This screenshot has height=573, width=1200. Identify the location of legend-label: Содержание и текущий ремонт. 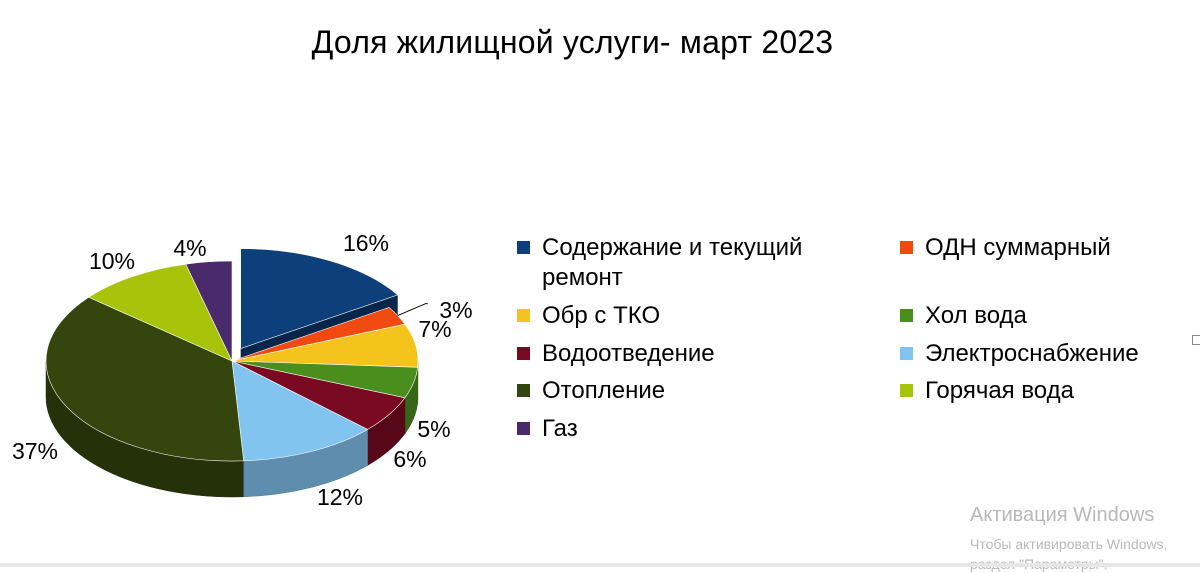
(699, 263).